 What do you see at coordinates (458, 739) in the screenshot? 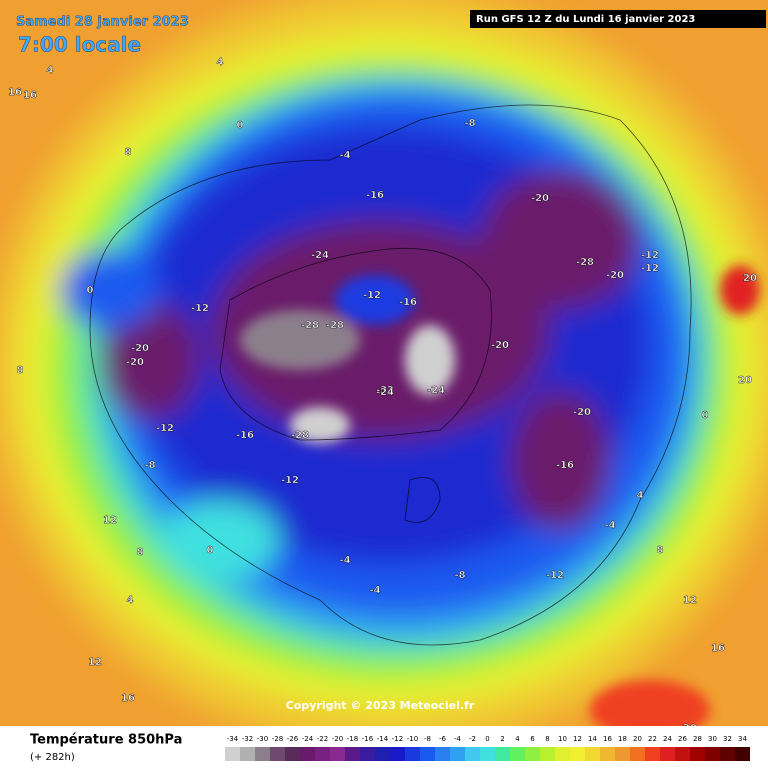
I see `legend-tick-label: -4` at bounding box center [458, 739].